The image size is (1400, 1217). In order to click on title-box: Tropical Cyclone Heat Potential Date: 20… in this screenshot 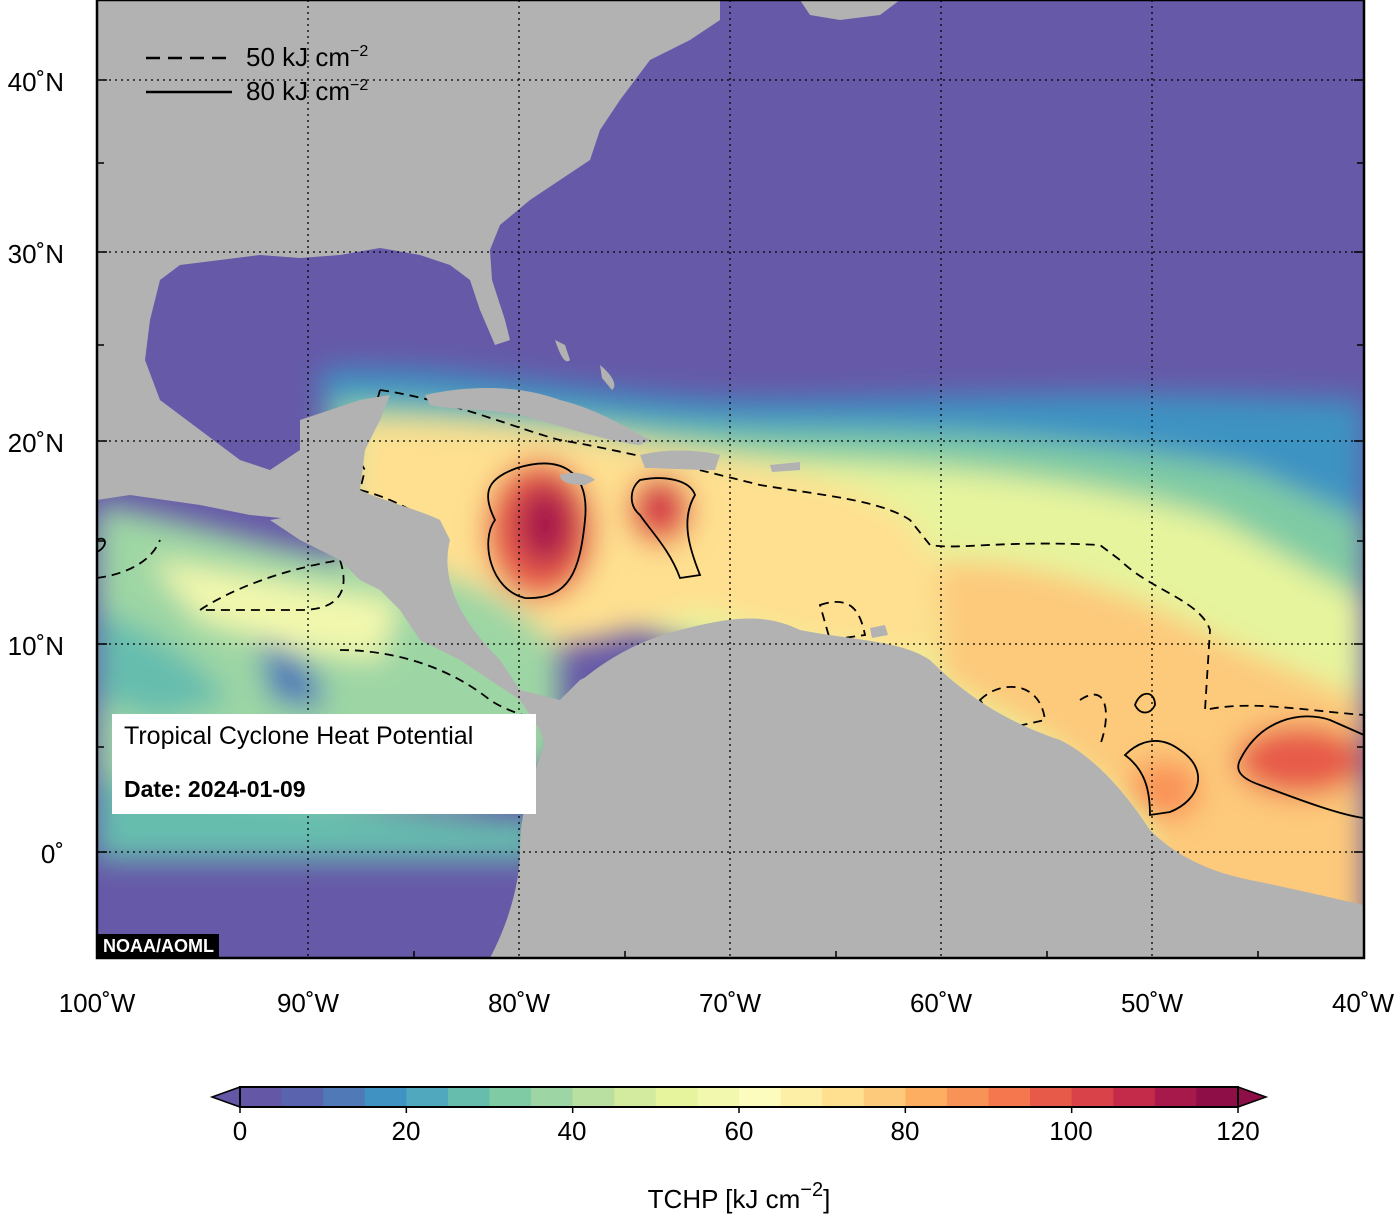, I will do `click(324, 764)`.